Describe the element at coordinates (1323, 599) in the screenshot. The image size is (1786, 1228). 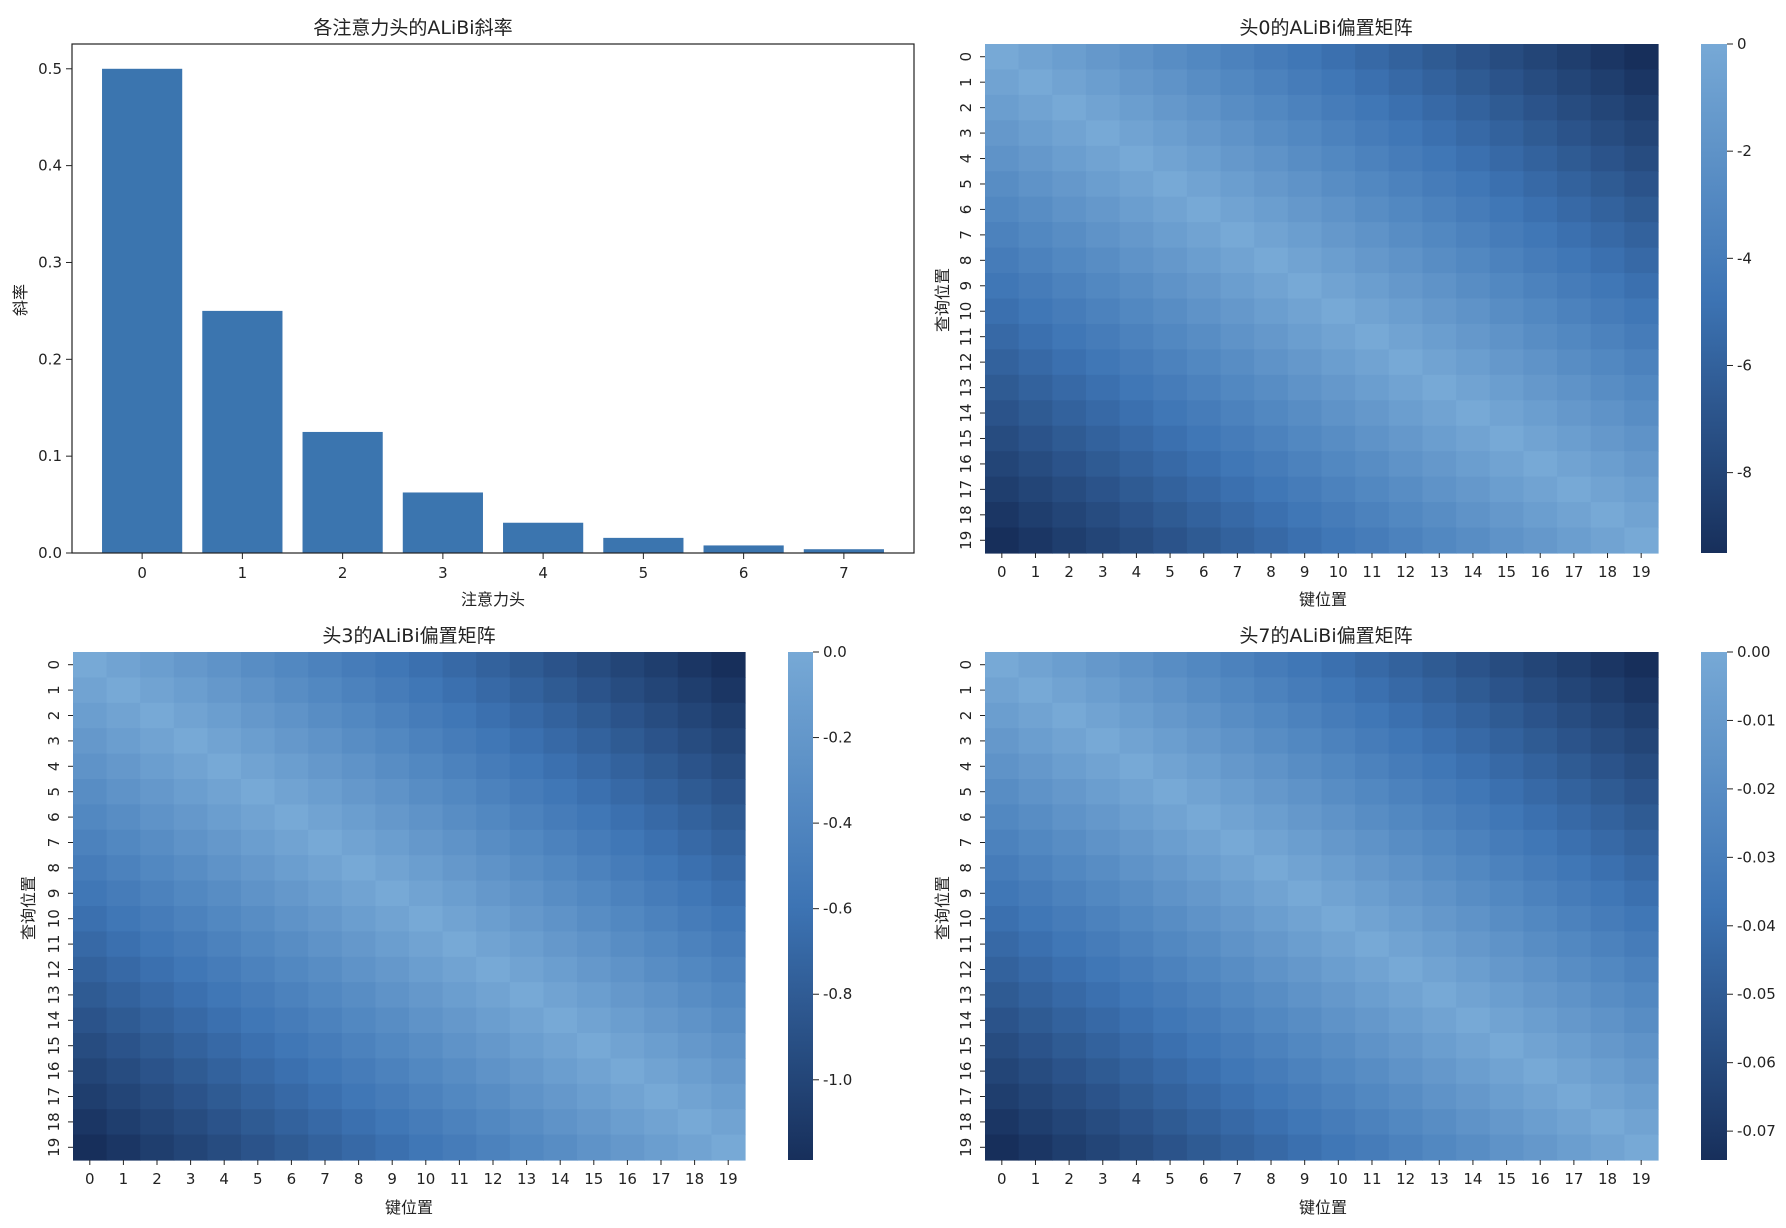
I see `heatmap-head0-xlabel: 键位置` at that location.